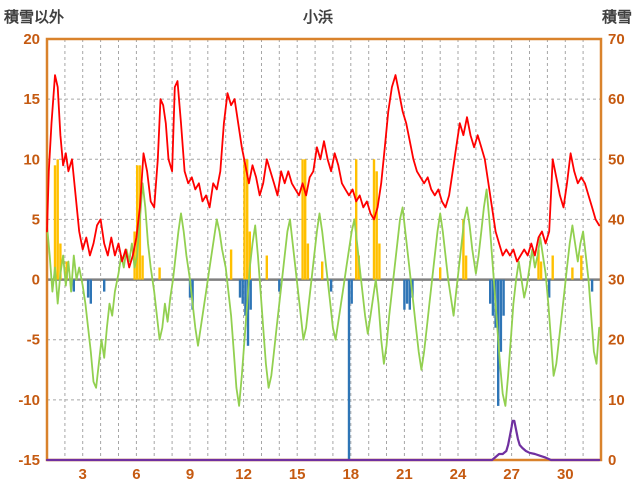 The image size is (636, 501). Describe the element at coordinates (190, 474) in the screenshot. I see `svg-text: 9` at that location.